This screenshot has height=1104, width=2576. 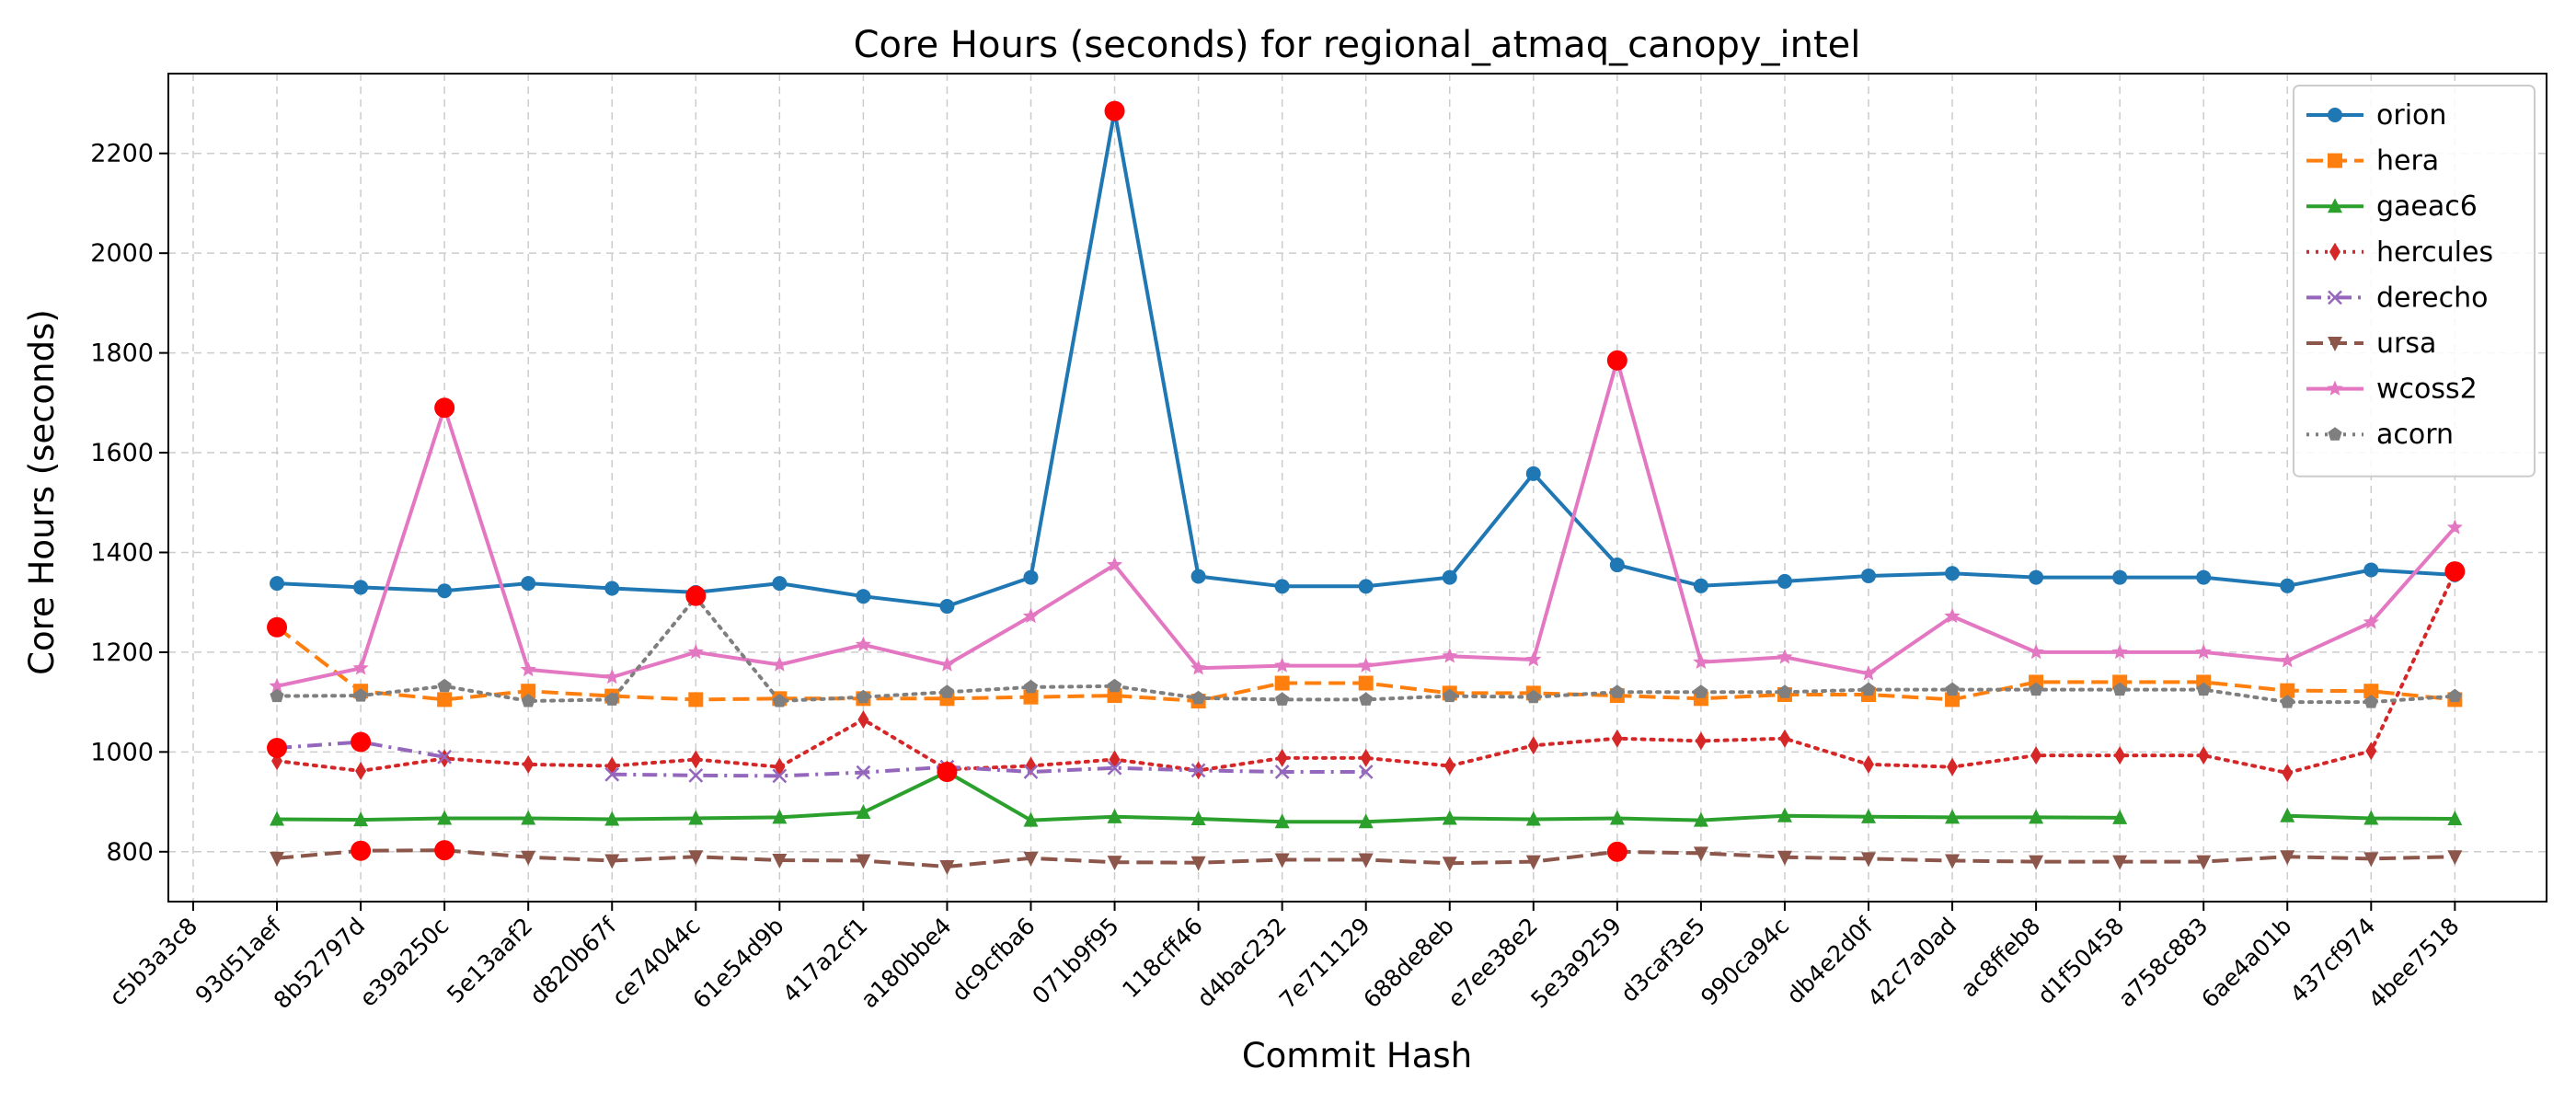 I want to click on legend-box, so click(x=2414, y=281).